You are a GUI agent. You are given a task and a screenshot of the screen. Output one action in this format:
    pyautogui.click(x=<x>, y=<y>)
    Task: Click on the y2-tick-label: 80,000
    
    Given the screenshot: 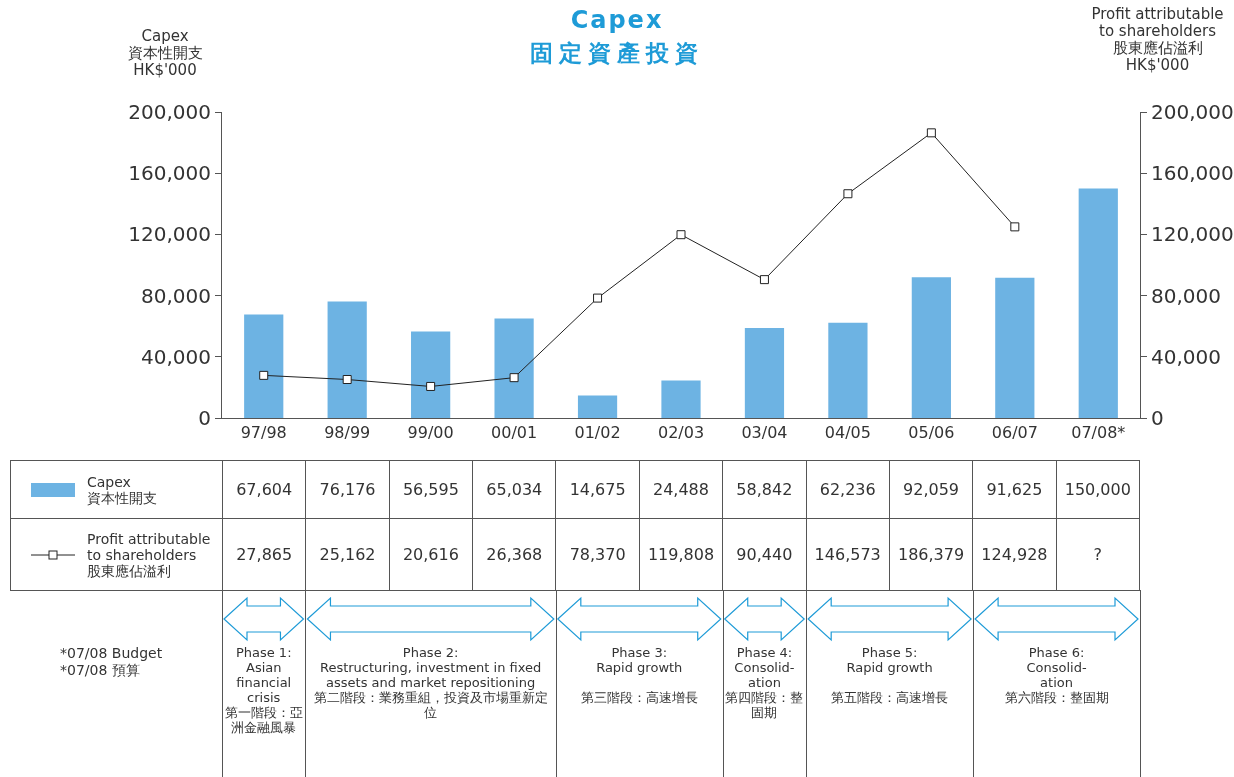 What is the action you would take?
    pyautogui.click(x=1186, y=295)
    